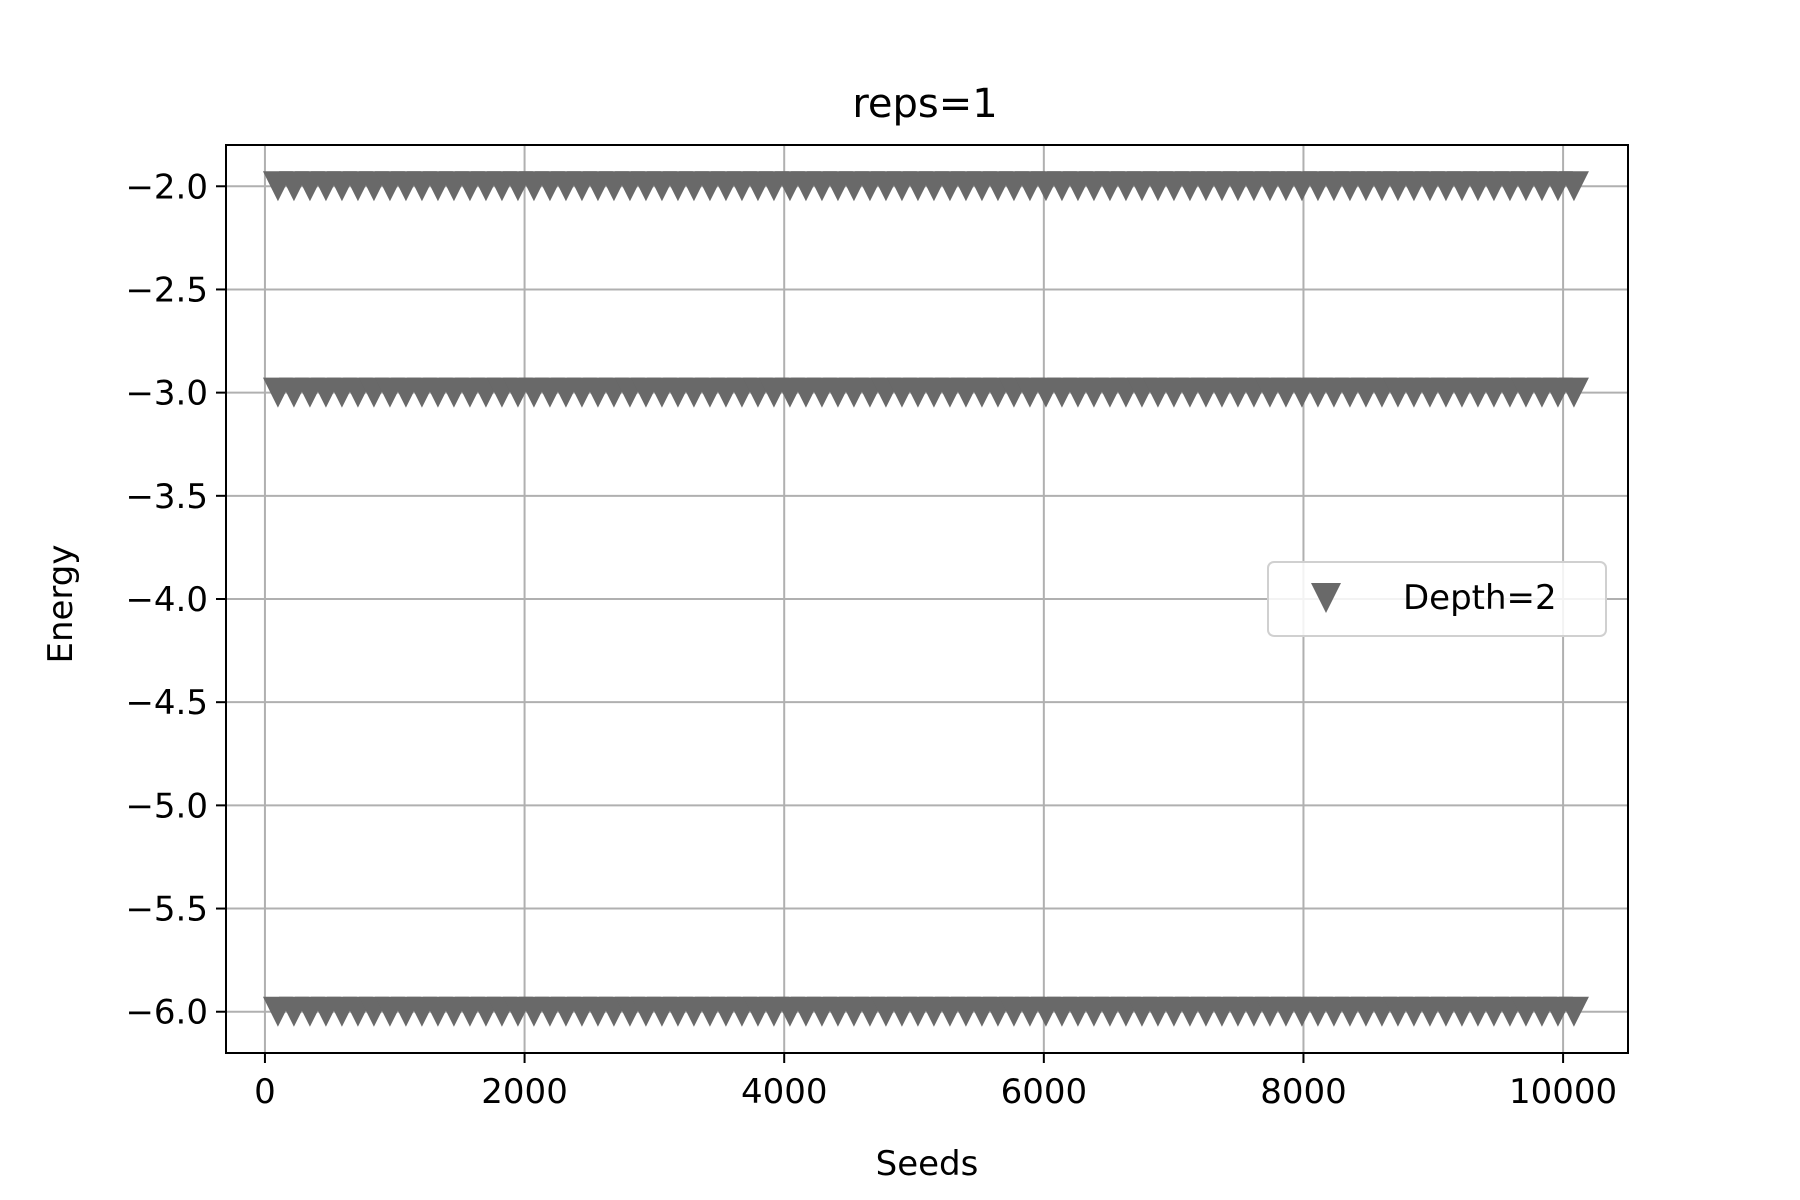 This screenshot has width=1800, height=1200. What do you see at coordinates (61, 603) in the screenshot?
I see `y-axis-label: Energy` at bounding box center [61, 603].